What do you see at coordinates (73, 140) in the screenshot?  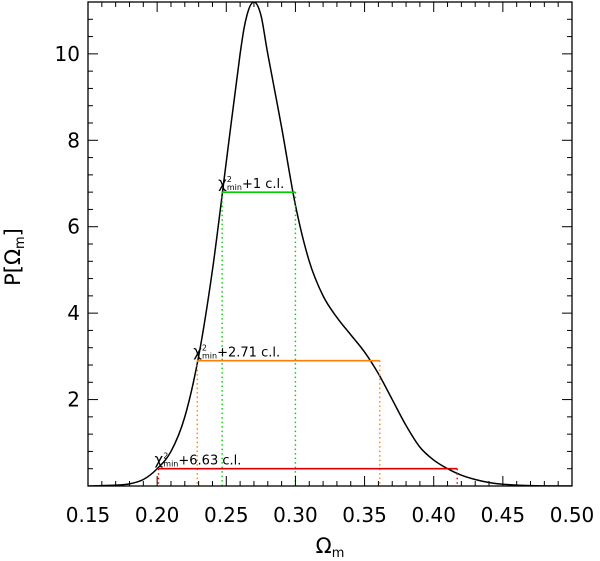 I see `y-tick-label: 8` at bounding box center [73, 140].